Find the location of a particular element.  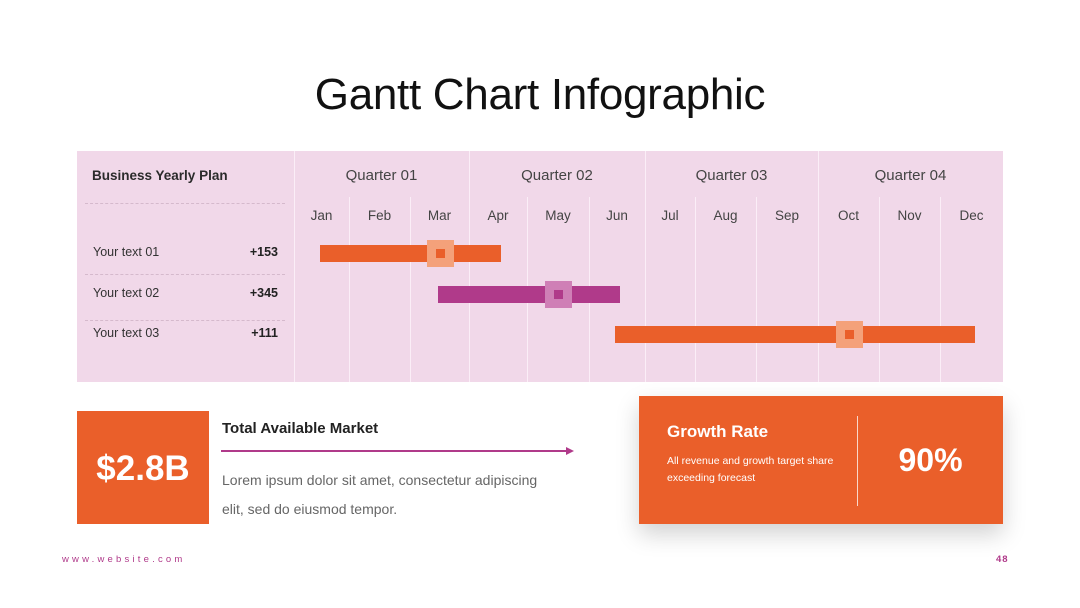

divider is located at coordinates (857, 461).